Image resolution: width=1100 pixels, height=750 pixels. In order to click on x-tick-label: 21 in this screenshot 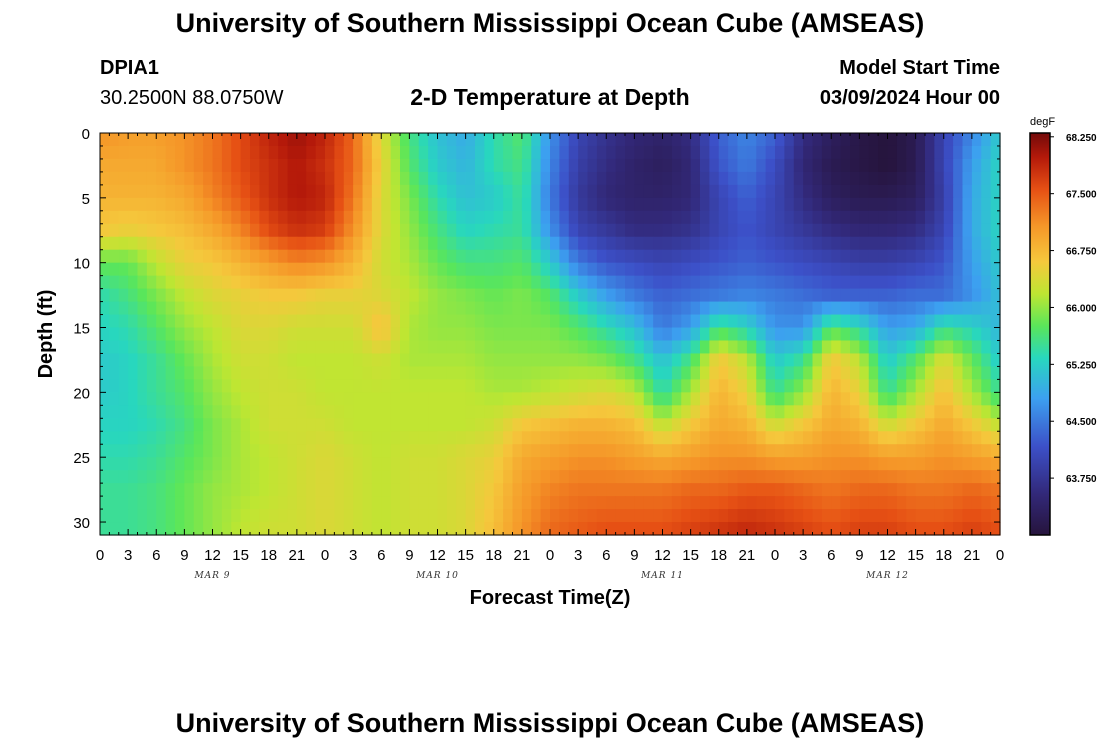, I will do `click(522, 555)`.